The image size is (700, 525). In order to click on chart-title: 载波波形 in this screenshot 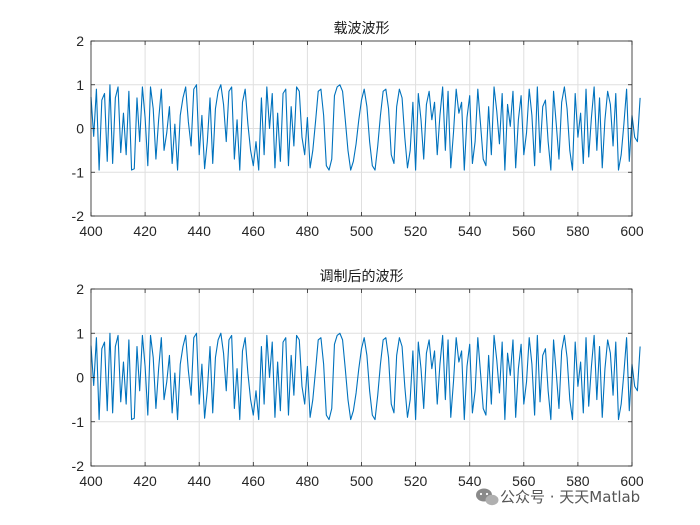, I will do `click(362, 29)`.